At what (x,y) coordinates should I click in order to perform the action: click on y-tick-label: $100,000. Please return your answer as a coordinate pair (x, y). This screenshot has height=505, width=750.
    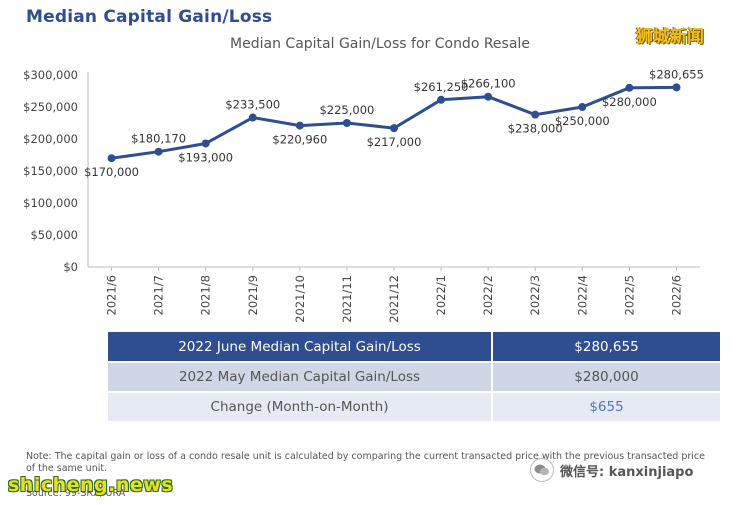
    Looking at the image, I should click on (50, 203).